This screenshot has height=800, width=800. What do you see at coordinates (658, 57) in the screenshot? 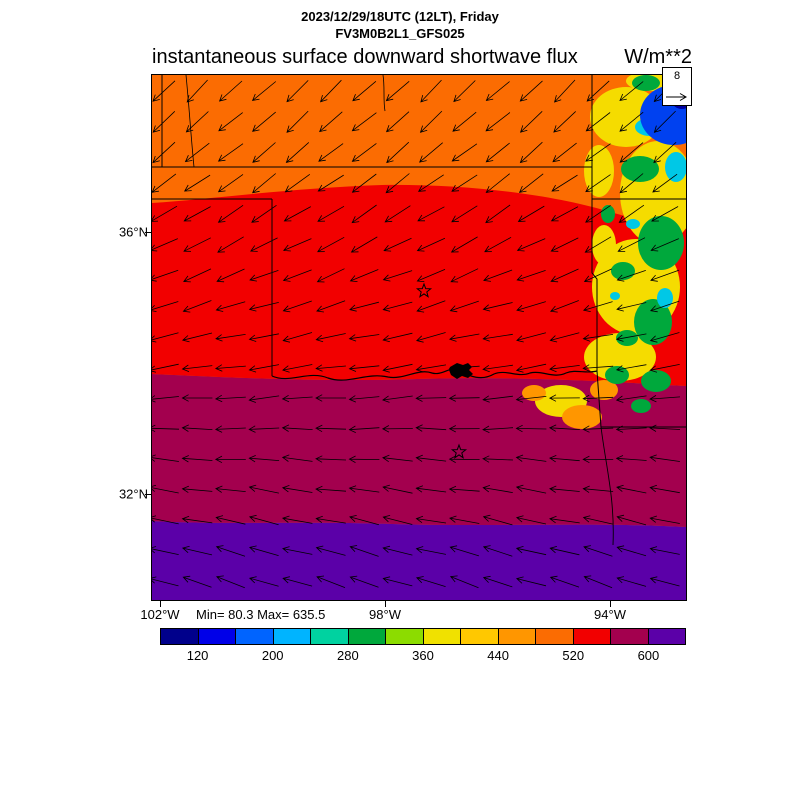
I see `plot-units-label: W/m**2` at bounding box center [658, 57].